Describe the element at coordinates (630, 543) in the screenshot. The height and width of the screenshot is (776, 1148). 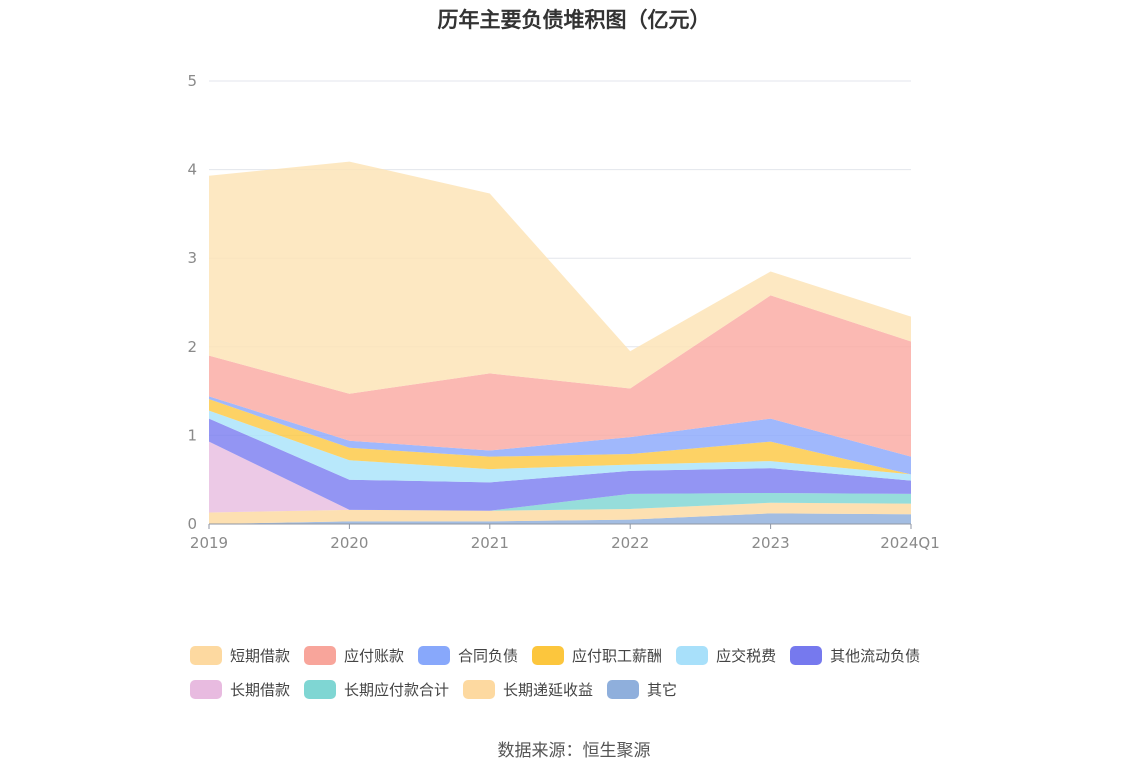
I see `x-tick-label: 2022` at that location.